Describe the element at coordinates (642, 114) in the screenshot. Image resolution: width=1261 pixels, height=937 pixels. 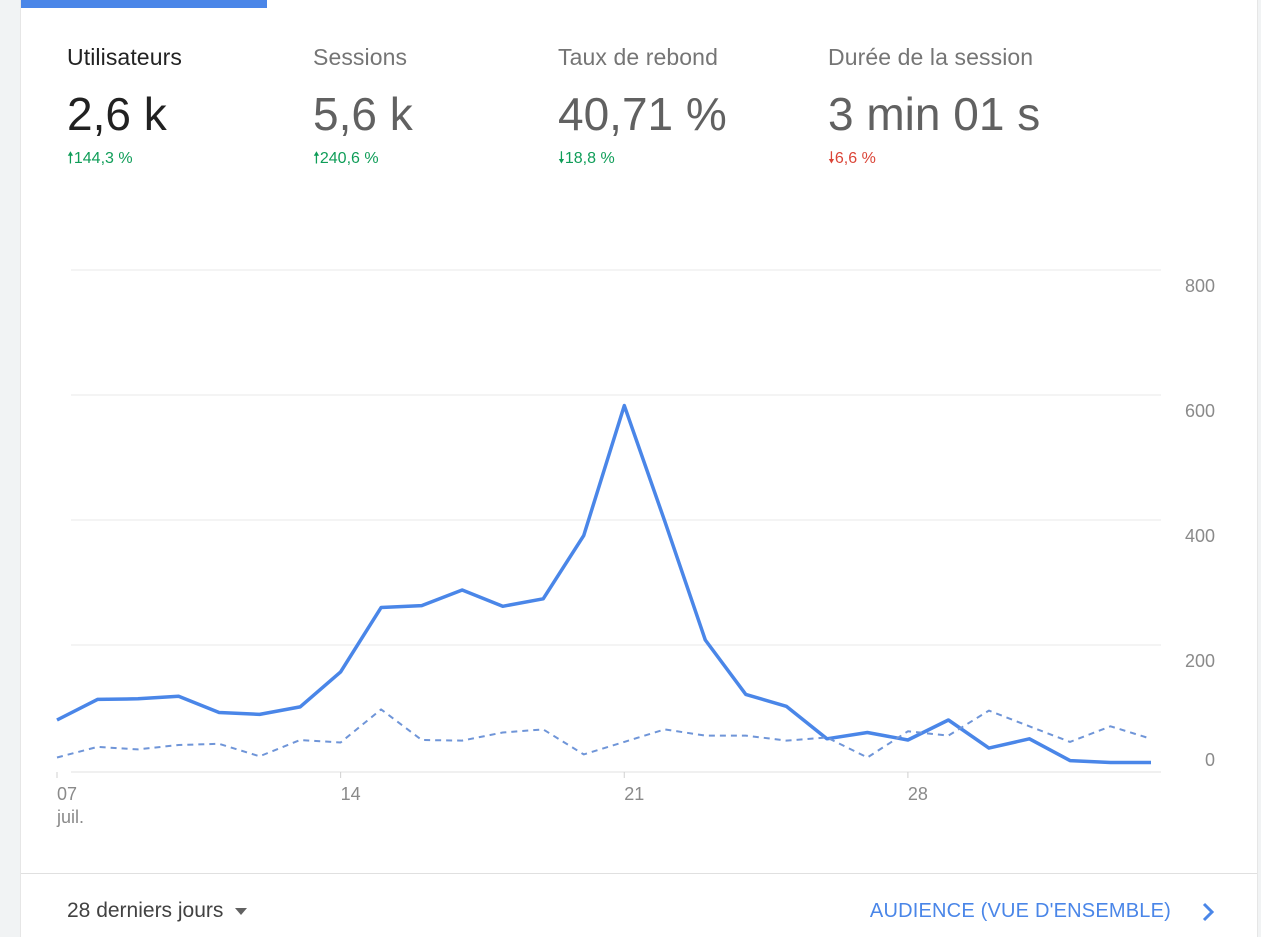
I see `metric-value: 40,71 %` at that location.